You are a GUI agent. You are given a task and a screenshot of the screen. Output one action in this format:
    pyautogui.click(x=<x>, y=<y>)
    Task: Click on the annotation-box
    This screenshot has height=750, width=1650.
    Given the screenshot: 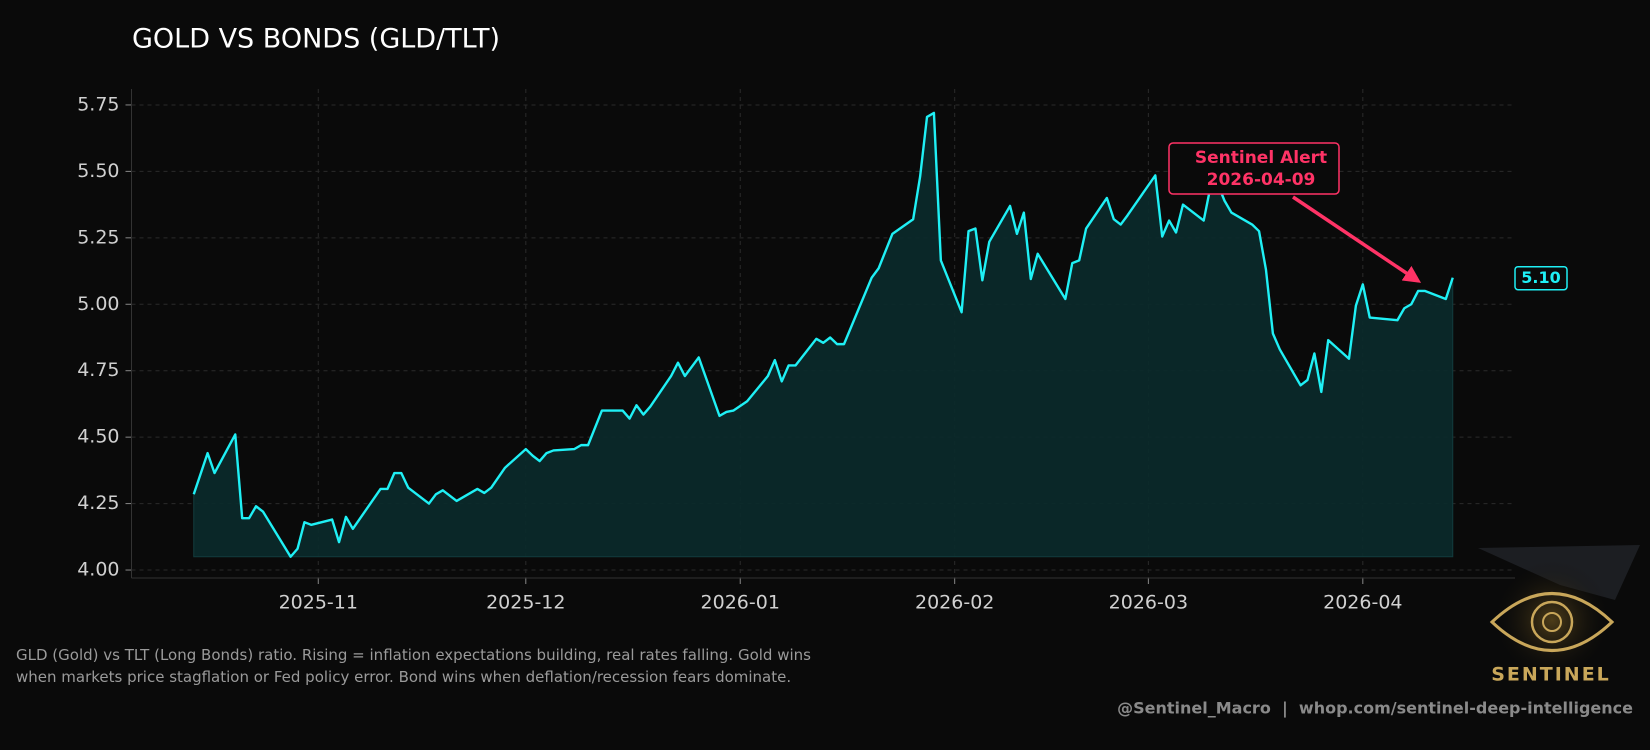 What is the action you would take?
    pyautogui.click(x=1254, y=168)
    